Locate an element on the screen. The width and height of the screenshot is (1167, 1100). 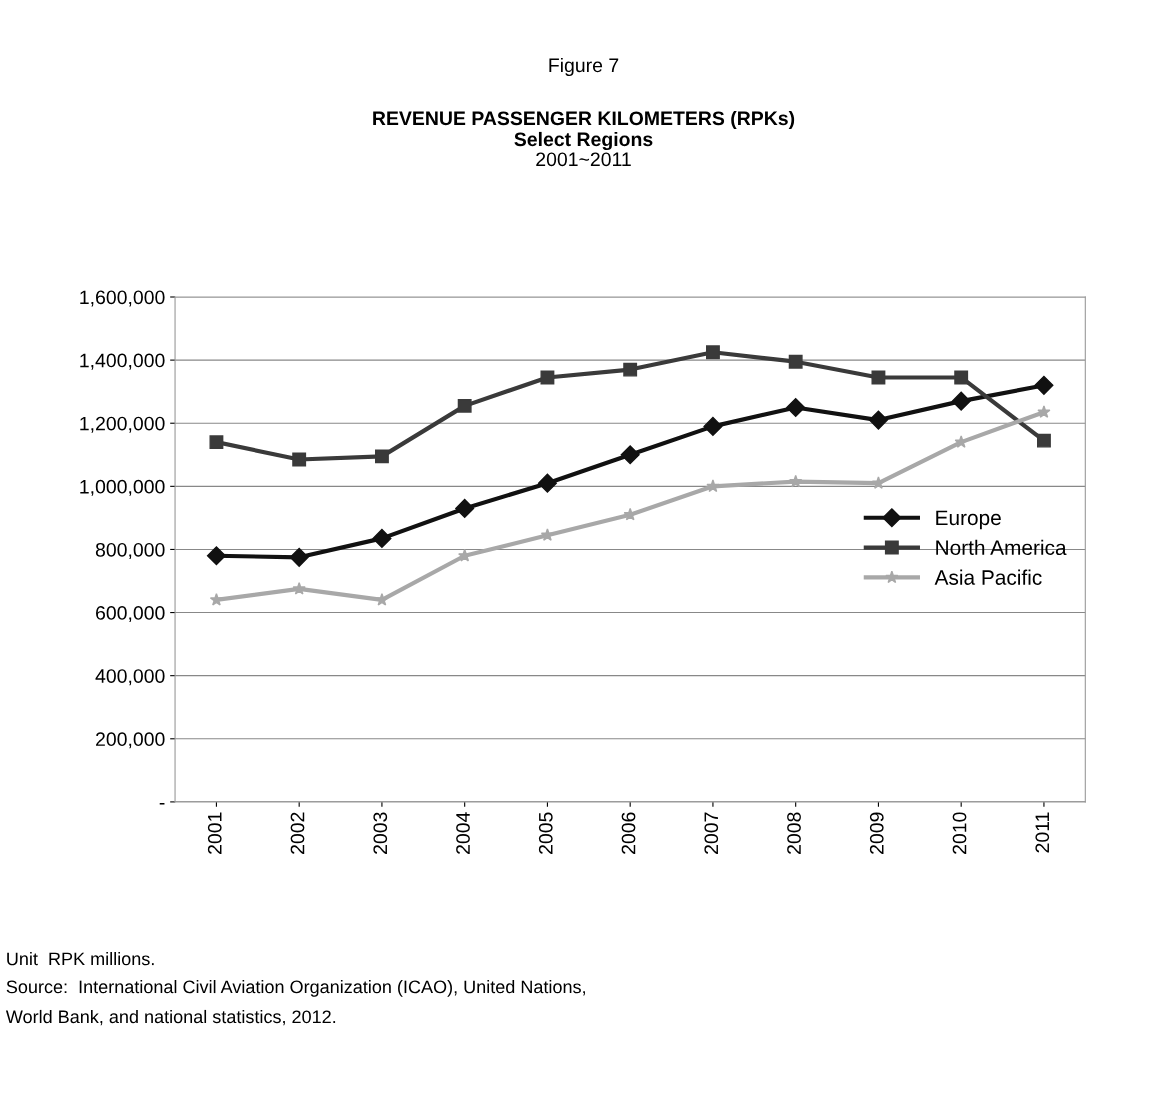
chart-title: REVENUE PASSENGER KILOMETERS (RPKs) is located at coordinates (584, 120).